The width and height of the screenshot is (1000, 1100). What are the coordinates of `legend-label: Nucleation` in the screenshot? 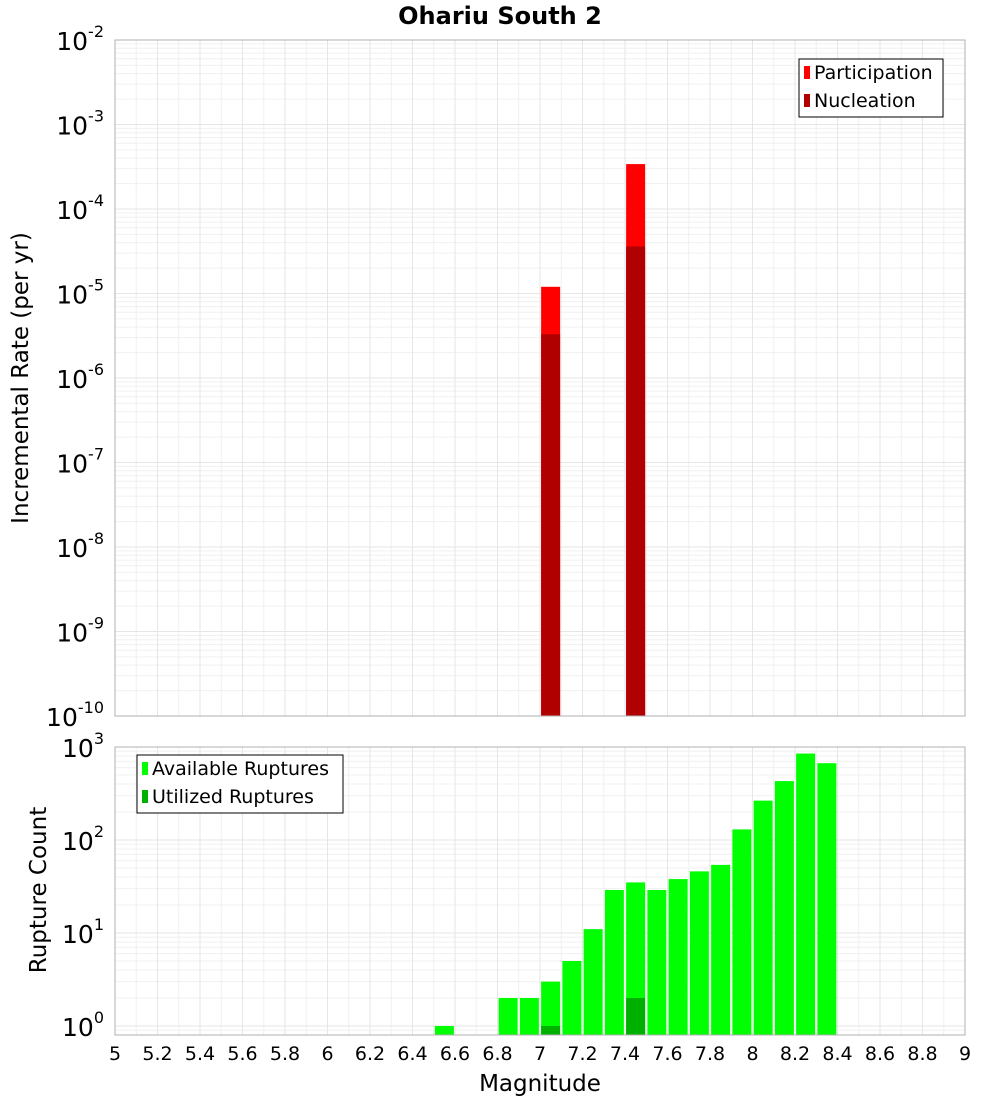 It's located at (865, 101).